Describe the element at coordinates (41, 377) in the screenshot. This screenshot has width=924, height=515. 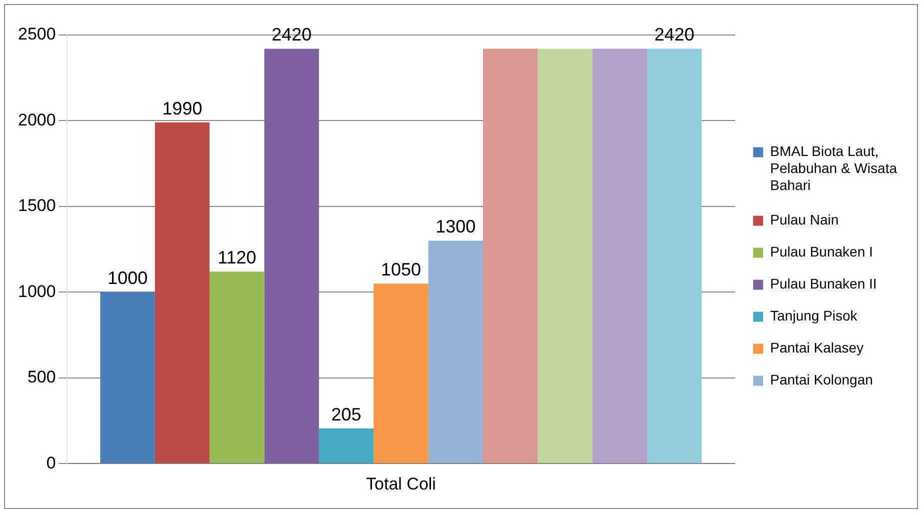
I see `y-tick-label: 500` at that location.